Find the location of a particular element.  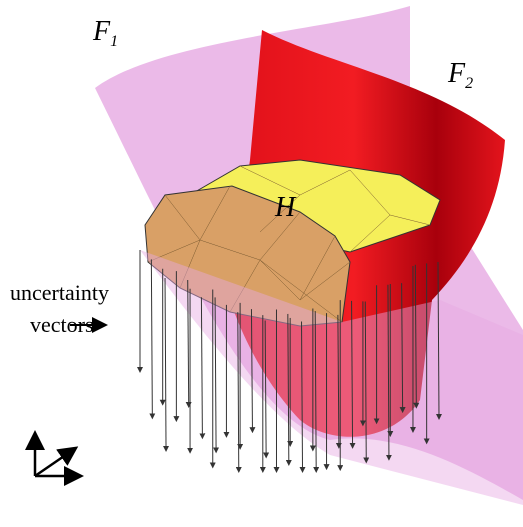

label-f1-subscript: 1 is located at coordinates (114, 41).